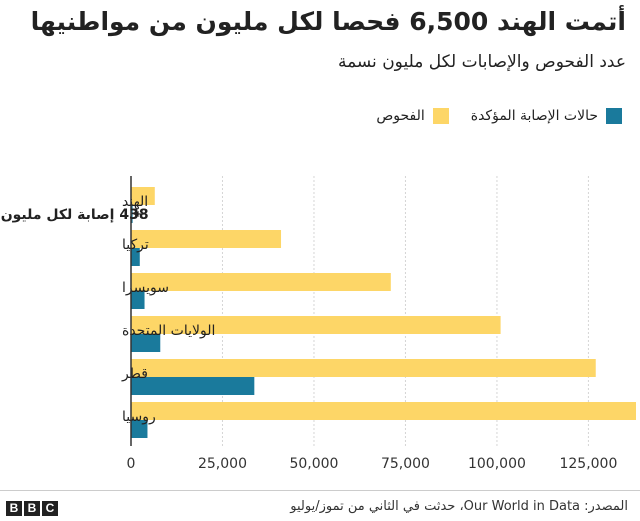 This screenshot has height=521, width=640. I want to click on x-tick-label: 75,000, so click(405, 464).